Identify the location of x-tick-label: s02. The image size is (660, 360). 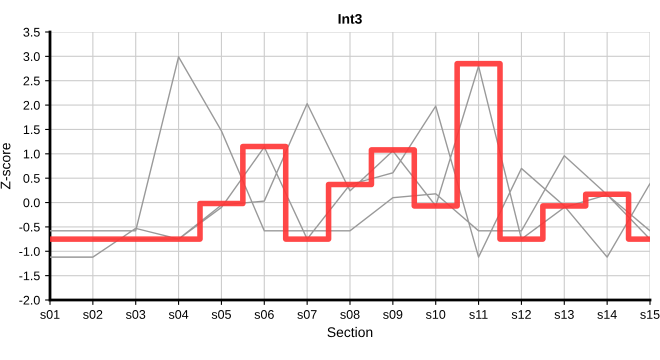
(92, 314).